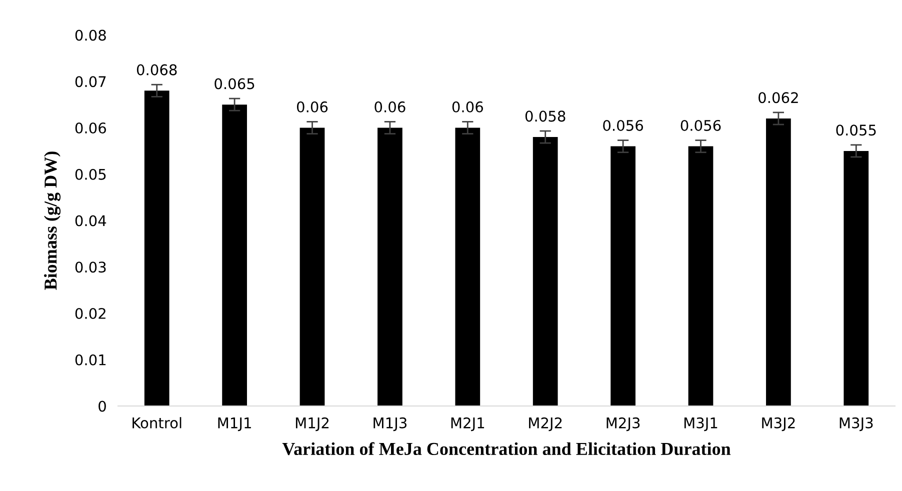  What do you see at coordinates (90, 35) in the screenshot?
I see `y-tick-label: 0.08` at bounding box center [90, 35].